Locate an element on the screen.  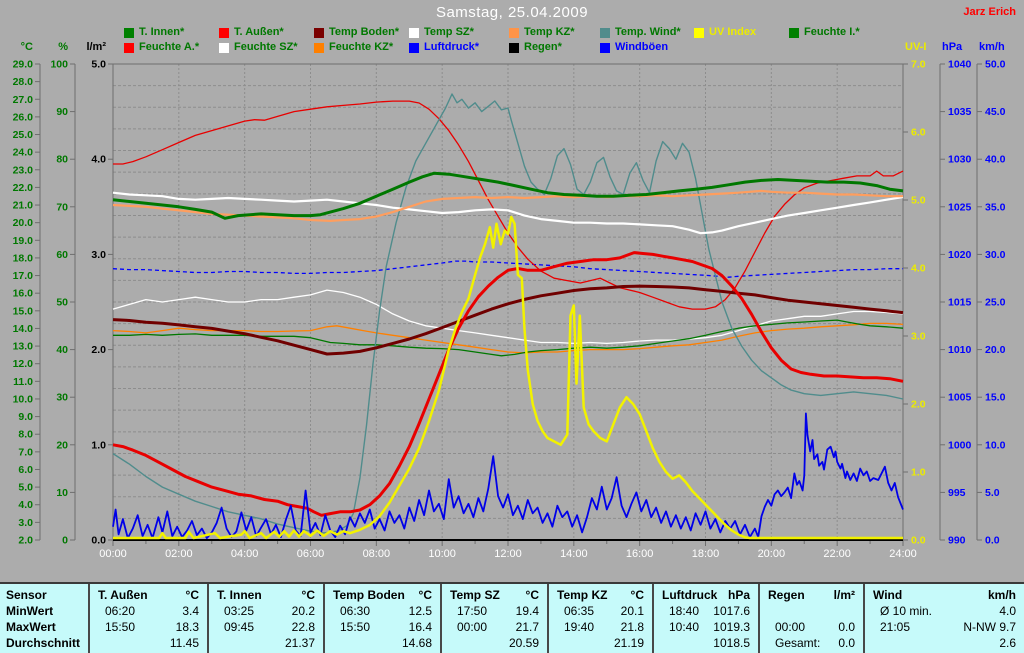
legend-item-t-au-en: T. Außen* is located at coordinates (251, 32).